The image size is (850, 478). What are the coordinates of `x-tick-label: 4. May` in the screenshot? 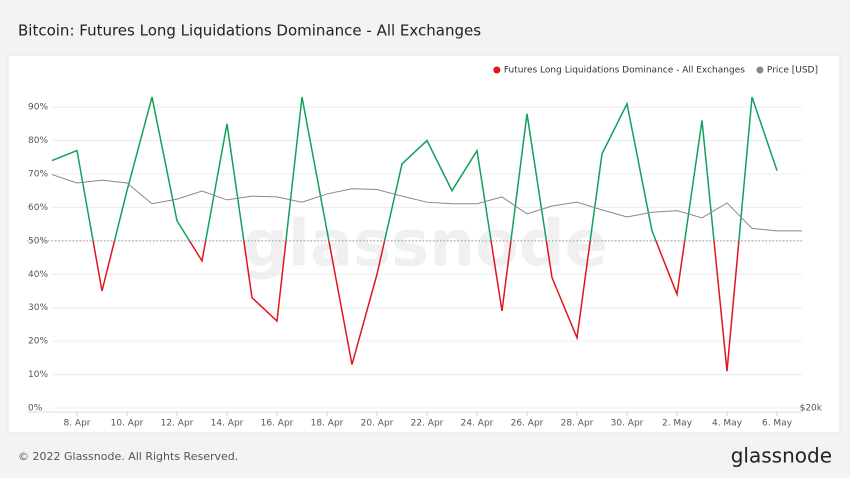 It's located at (727, 424).